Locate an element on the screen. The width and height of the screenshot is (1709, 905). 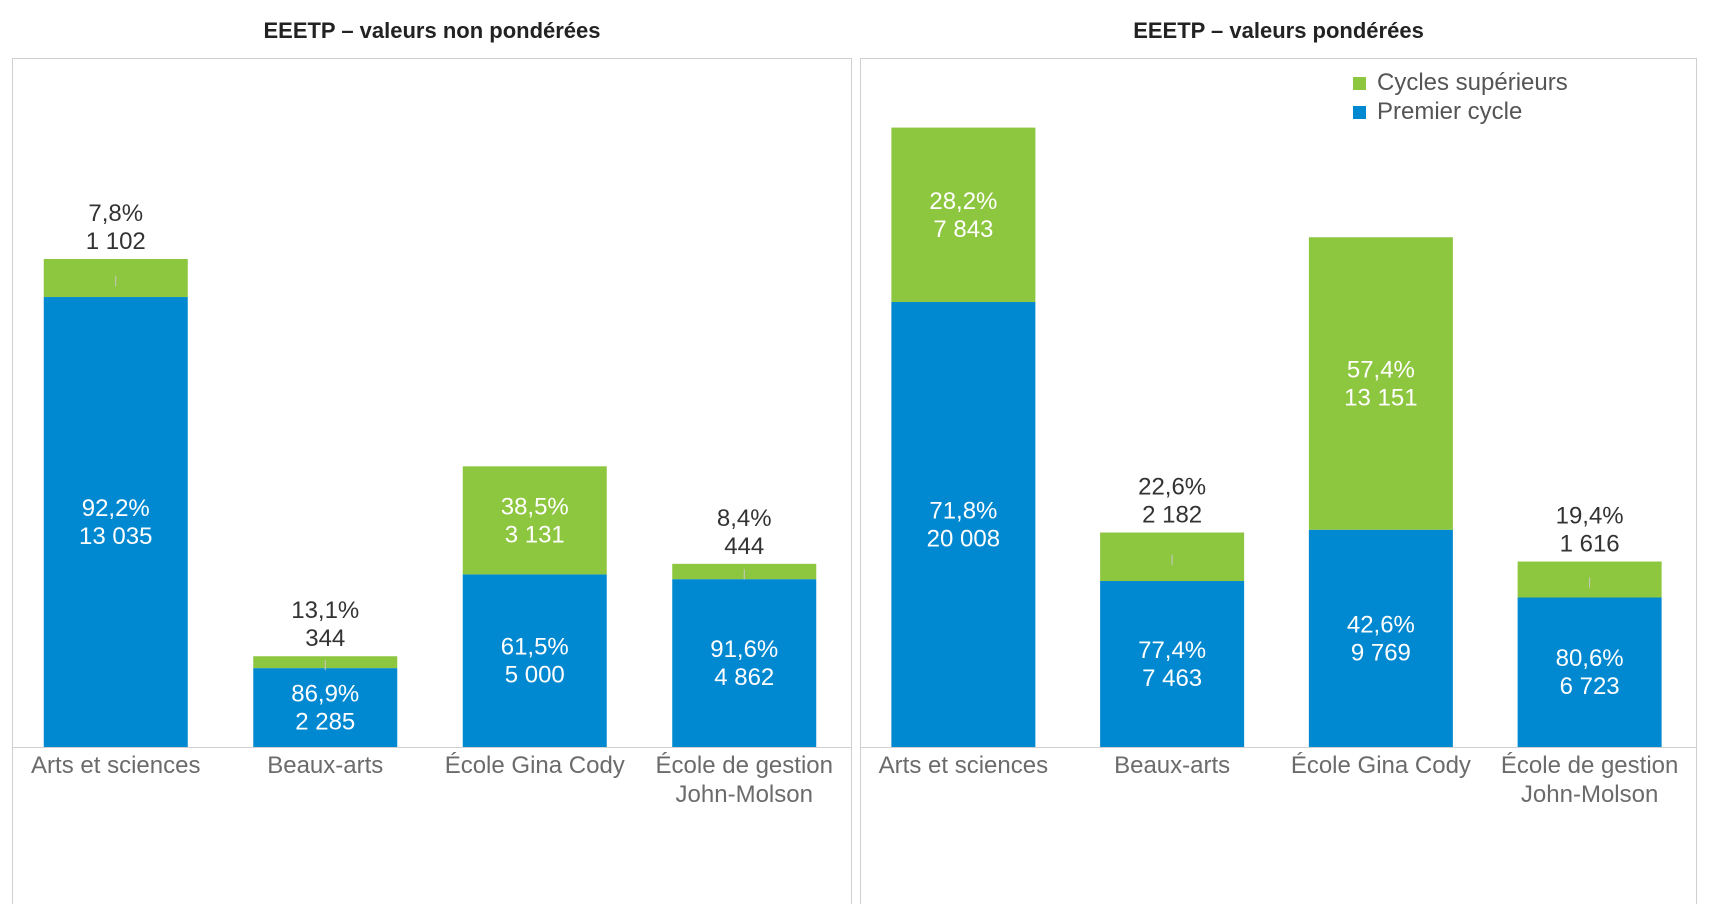
data-label-value: 7 463 is located at coordinates (1172, 678).